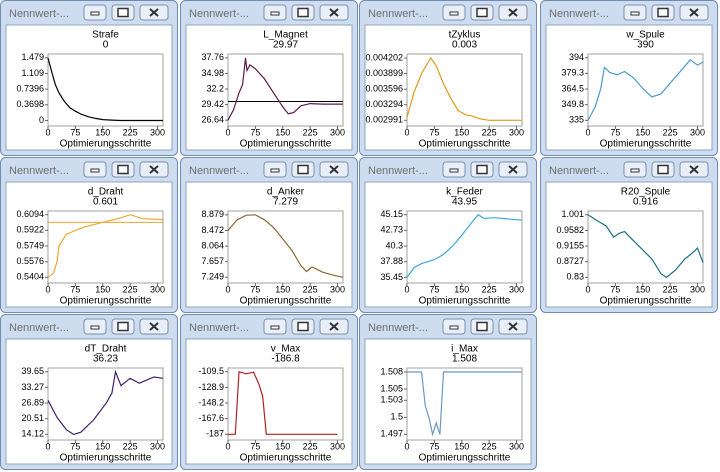 The image size is (720, 472). What do you see at coordinates (30, 104) in the screenshot?
I see `y-tick-label: 0.3698` at bounding box center [30, 104].